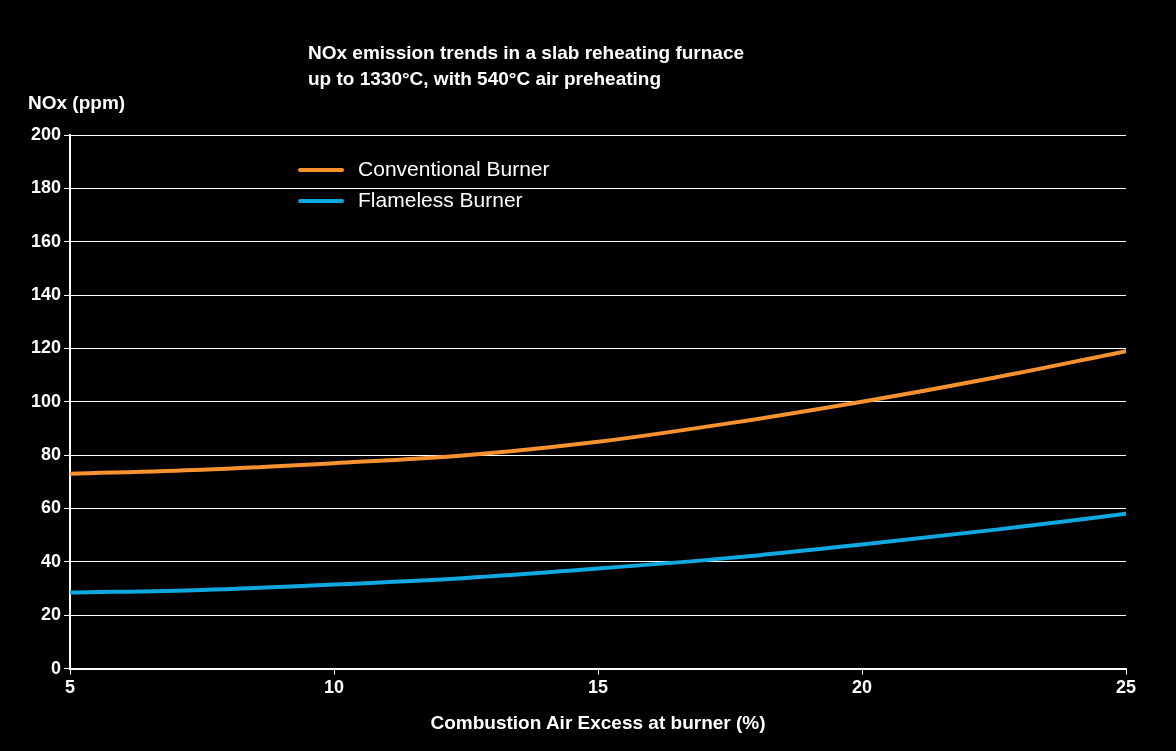 This screenshot has height=751, width=1176. Describe the element at coordinates (51, 614) in the screenshot. I see `y-tick-label: 20` at that location.